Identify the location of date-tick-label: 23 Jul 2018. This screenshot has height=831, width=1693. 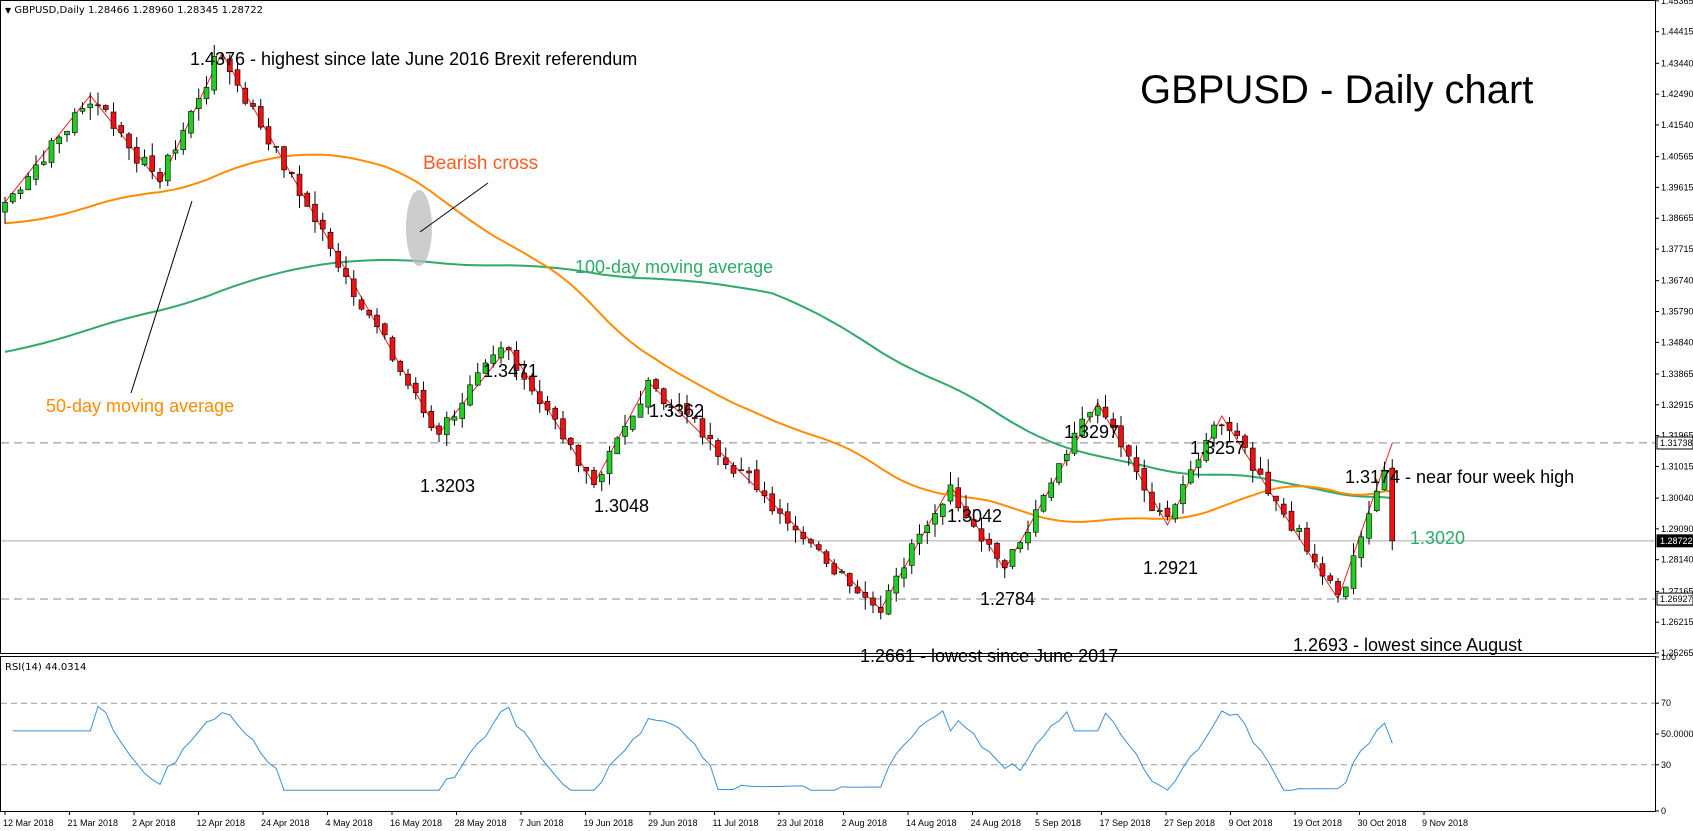
(800, 823).